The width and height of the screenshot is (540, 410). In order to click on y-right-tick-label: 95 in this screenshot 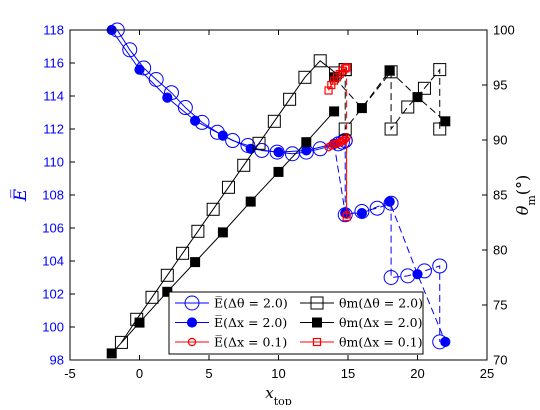, I will do `click(500, 85)`.